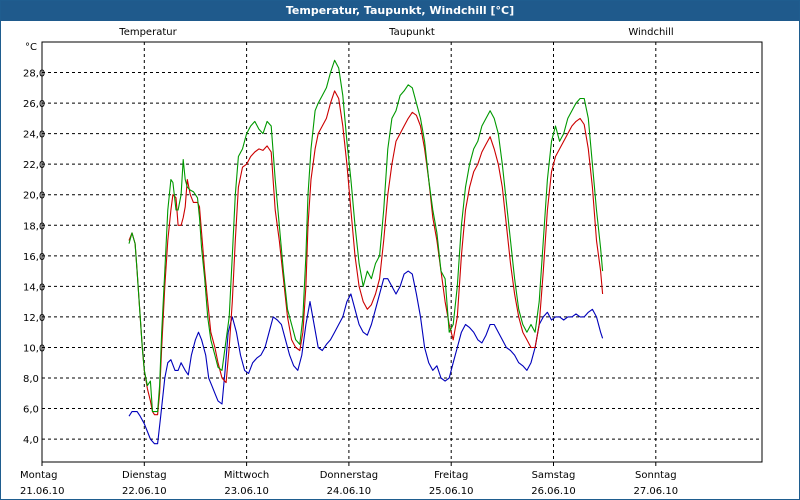  What do you see at coordinates (31, 410) in the screenshot?
I see `y-tick-label: 6,0` at bounding box center [31, 410].